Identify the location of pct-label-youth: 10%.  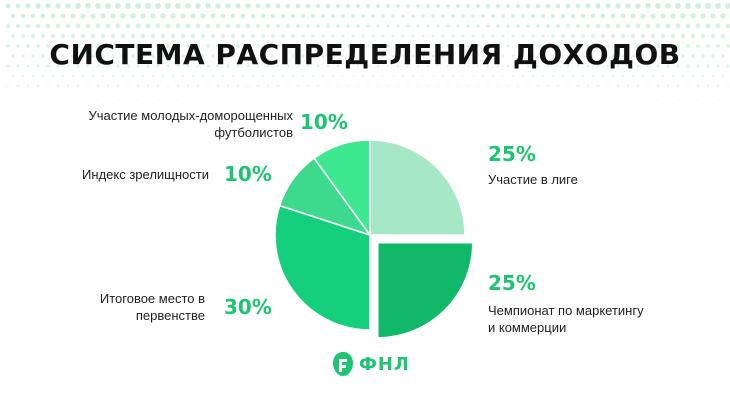
(324, 122).